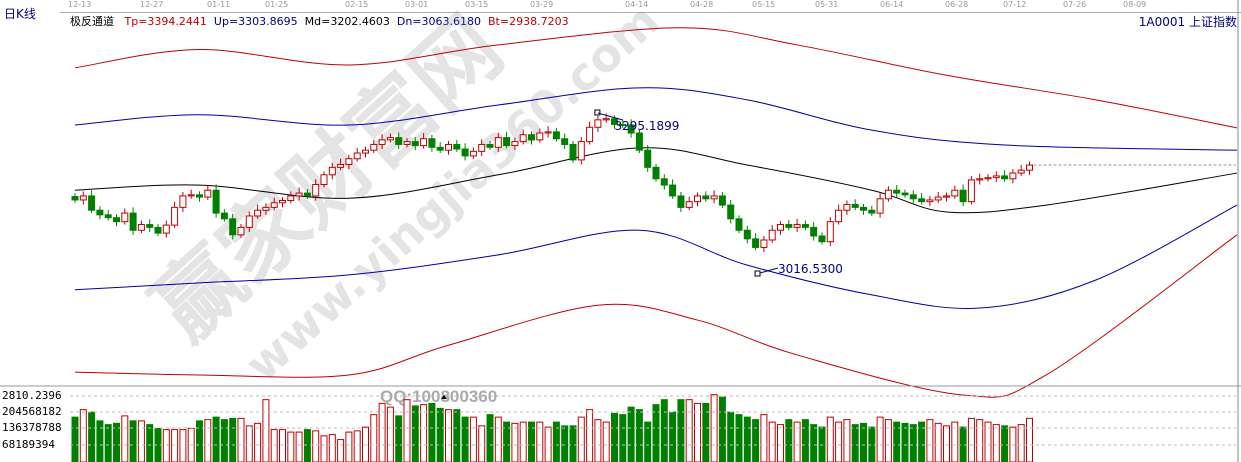  What do you see at coordinates (92, 21) in the screenshot?
I see `indicator-name: 极反通道` at bounding box center [92, 21].